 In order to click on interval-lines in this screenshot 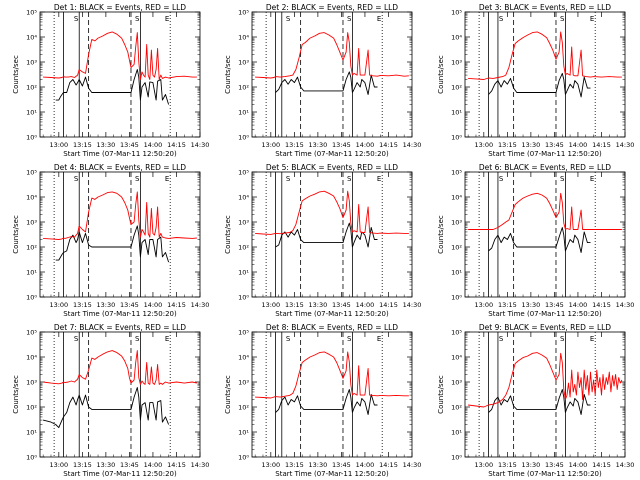, I will do `click(537, 234)`.